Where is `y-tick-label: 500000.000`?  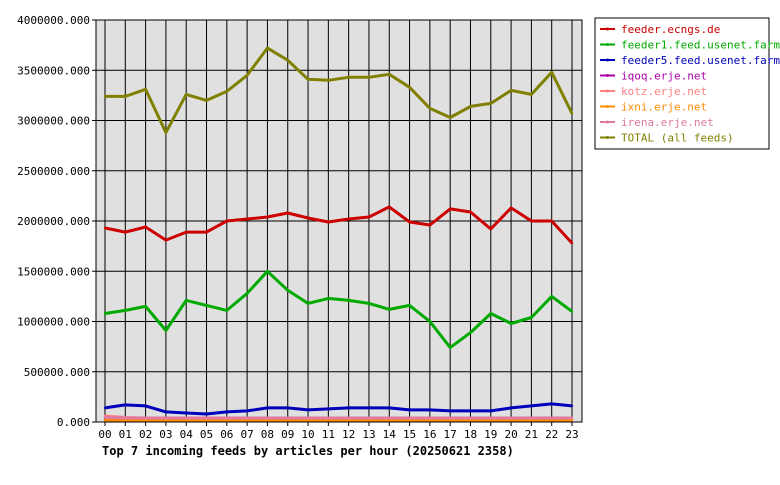 y-tick-label: 500000.000 is located at coordinates (57, 372).